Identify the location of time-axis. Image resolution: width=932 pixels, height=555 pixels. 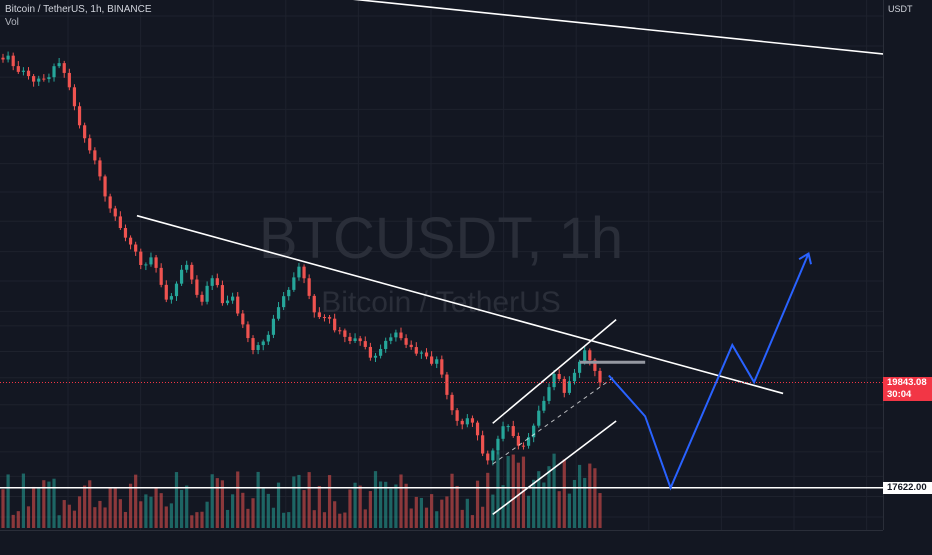
(441, 540).